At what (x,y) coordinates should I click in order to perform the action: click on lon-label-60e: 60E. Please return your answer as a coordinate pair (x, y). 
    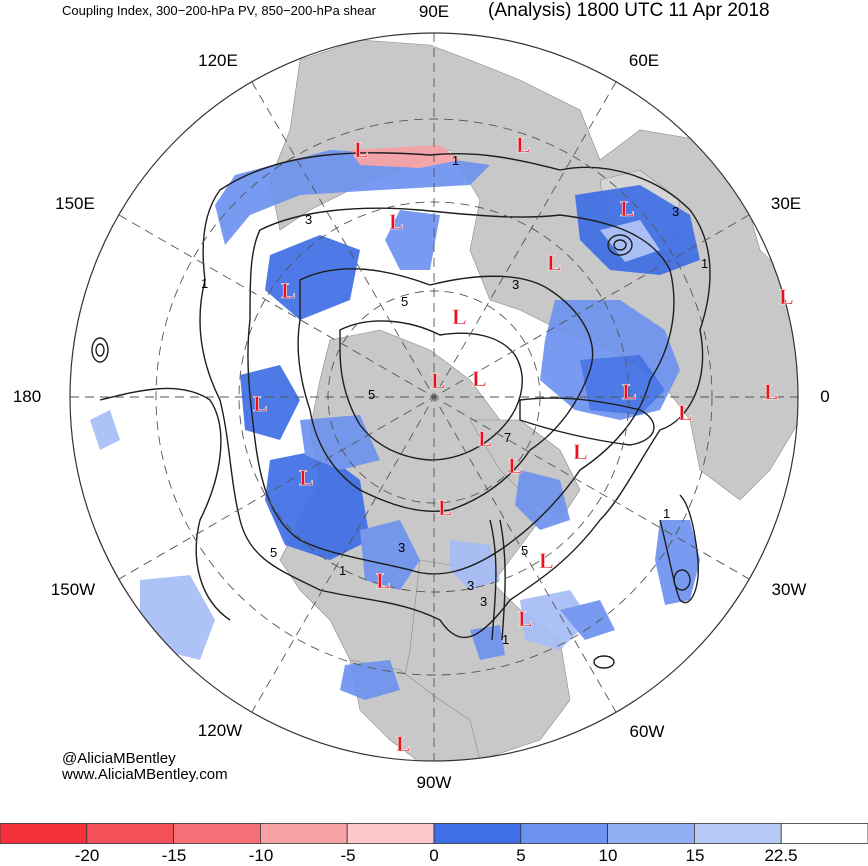
    Looking at the image, I should click on (644, 60).